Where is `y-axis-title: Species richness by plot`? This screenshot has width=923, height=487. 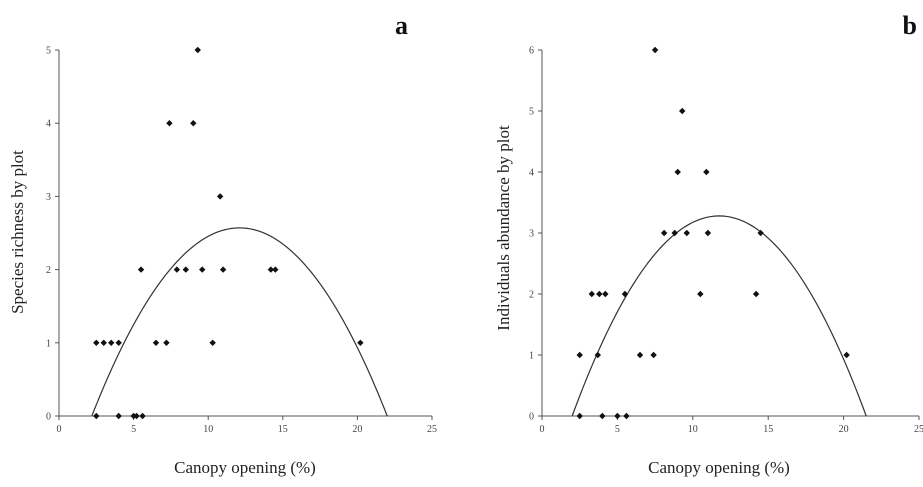
y-axis-title: Species richness by plot is located at coordinates (17, 232).